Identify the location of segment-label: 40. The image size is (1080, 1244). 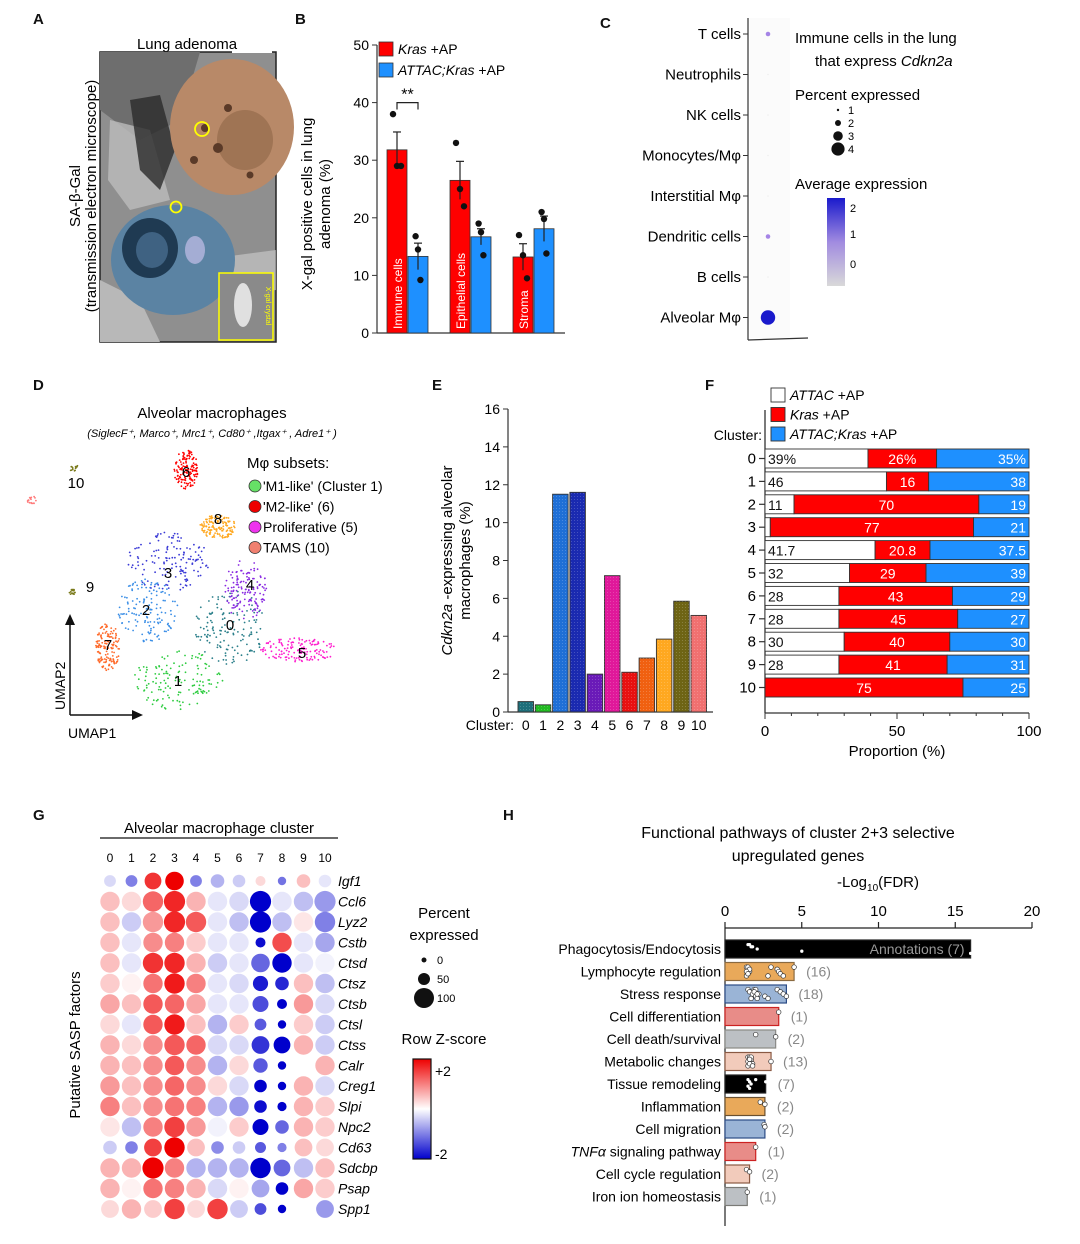
(897, 642).